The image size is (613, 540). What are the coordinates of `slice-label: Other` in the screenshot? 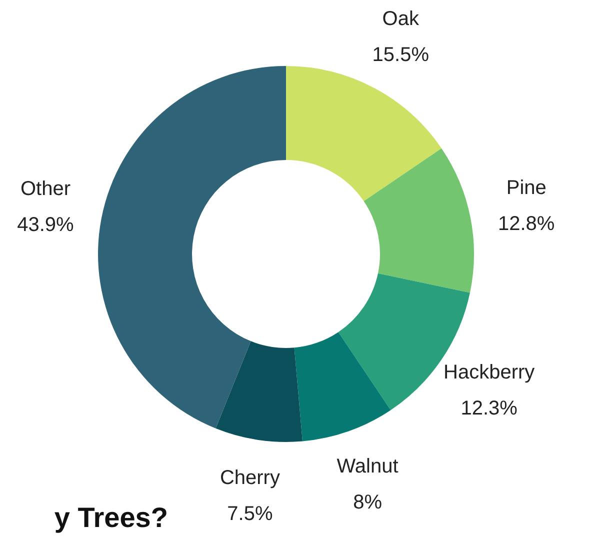 It's located at (45, 189).